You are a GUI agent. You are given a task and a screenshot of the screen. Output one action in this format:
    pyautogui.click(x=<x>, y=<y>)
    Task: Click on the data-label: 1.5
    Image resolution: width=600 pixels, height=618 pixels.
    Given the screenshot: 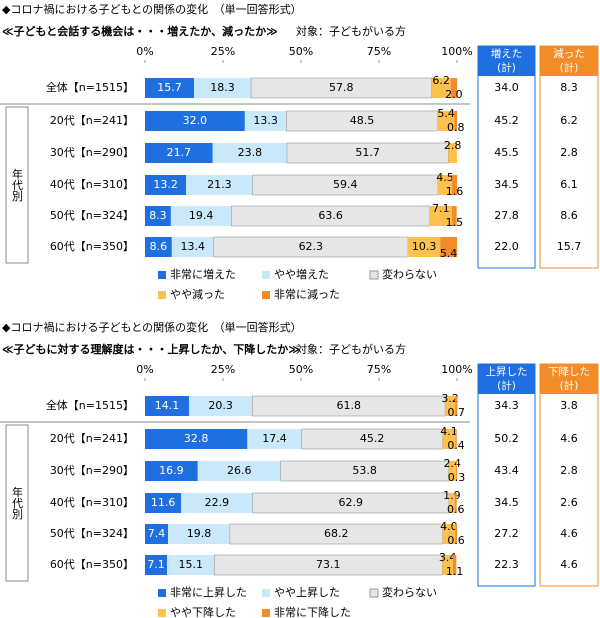 What is the action you would take?
    pyautogui.click(x=455, y=222)
    